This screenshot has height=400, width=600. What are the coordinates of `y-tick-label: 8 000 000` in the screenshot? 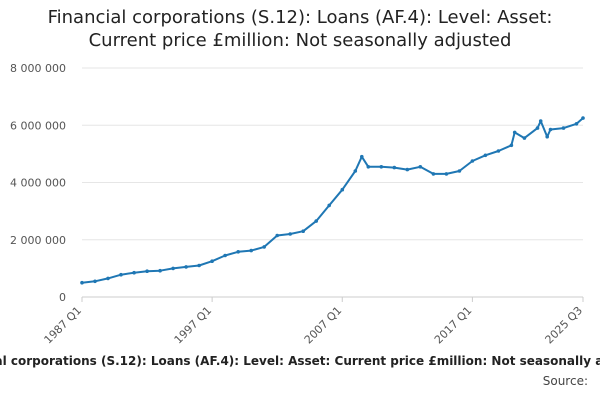 It's located at (38, 68).